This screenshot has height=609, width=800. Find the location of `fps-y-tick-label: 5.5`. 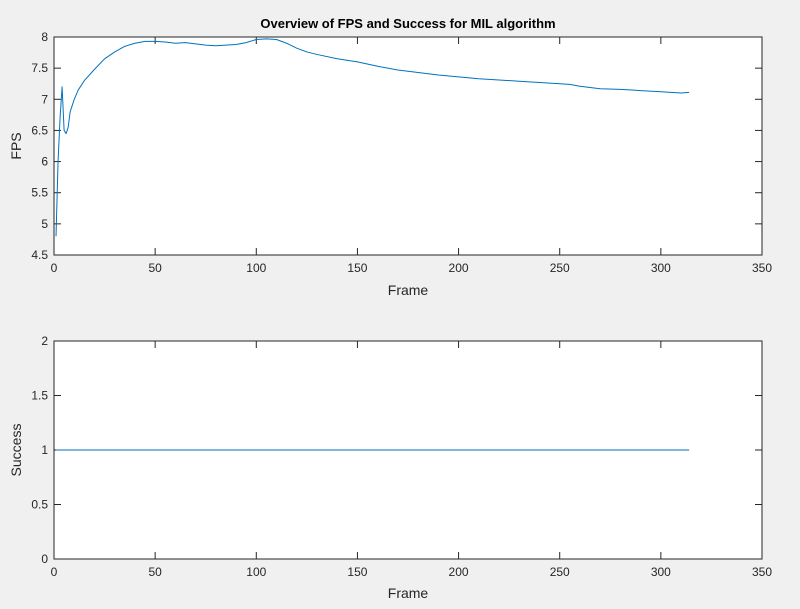

fps-y-tick-label: 5.5 is located at coordinates (39, 193).